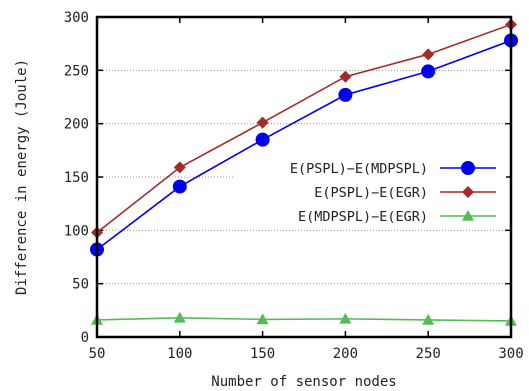  I want to click on legend-item: E(PSPL)−E(EGR), so click(370, 192).